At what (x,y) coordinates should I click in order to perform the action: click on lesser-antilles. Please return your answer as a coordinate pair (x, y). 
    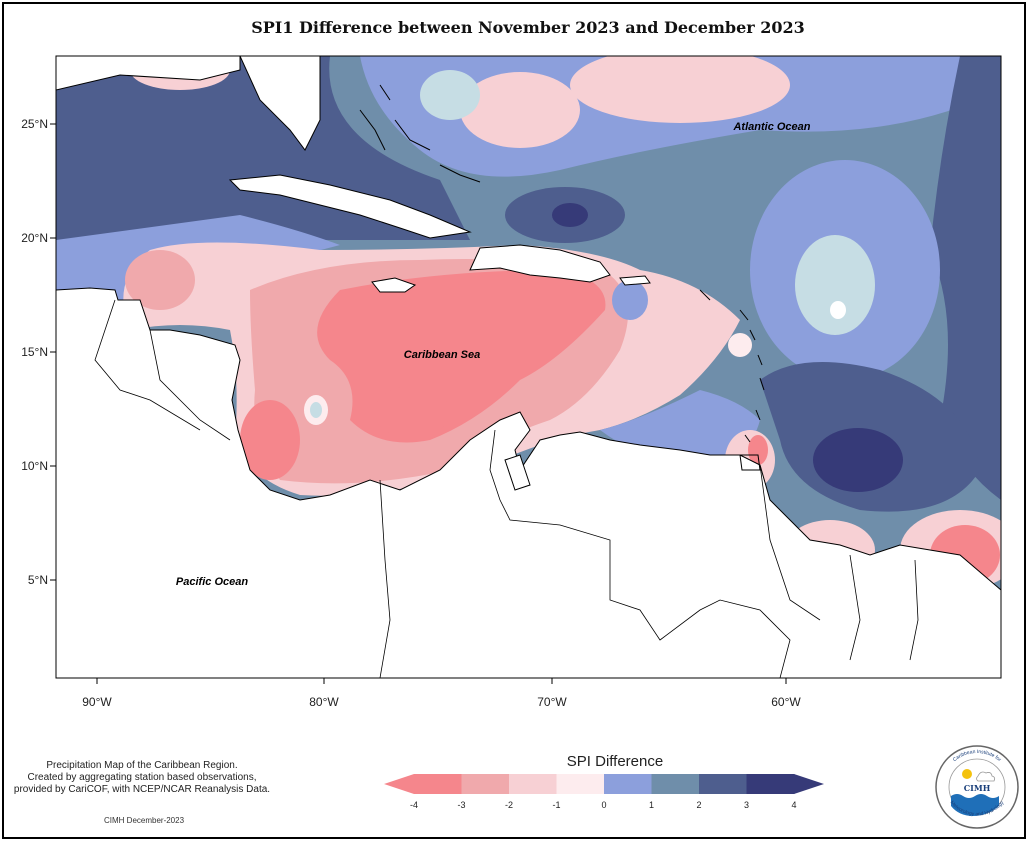
    Looking at the image, I should click on (732, 380).